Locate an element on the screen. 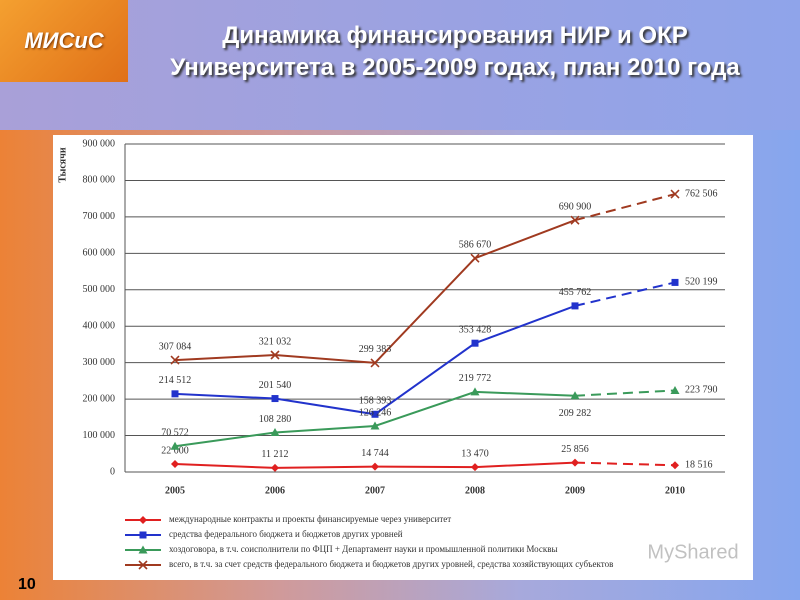 Image resolution: width=800 pixels, height=600 pixels. data-label: 299 383 is located at coordinates (375, 349).